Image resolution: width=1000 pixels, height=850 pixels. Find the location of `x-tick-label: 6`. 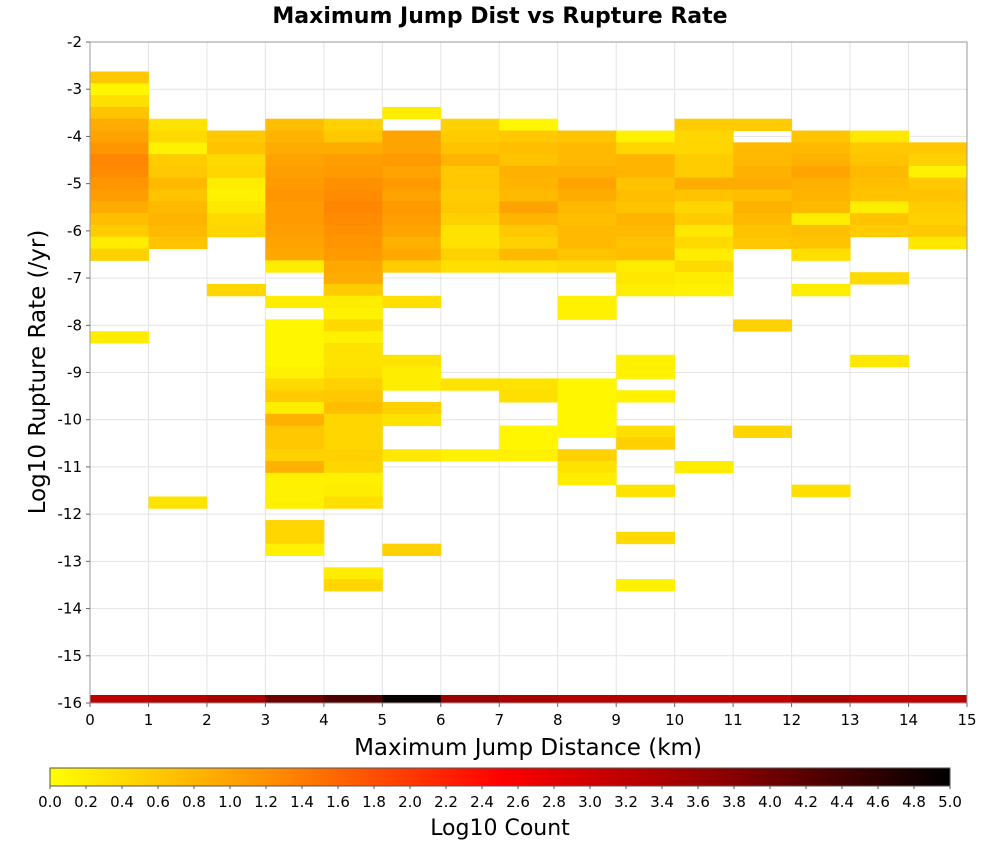

x-tick-label: 6 is located at coordinates (441, 720).